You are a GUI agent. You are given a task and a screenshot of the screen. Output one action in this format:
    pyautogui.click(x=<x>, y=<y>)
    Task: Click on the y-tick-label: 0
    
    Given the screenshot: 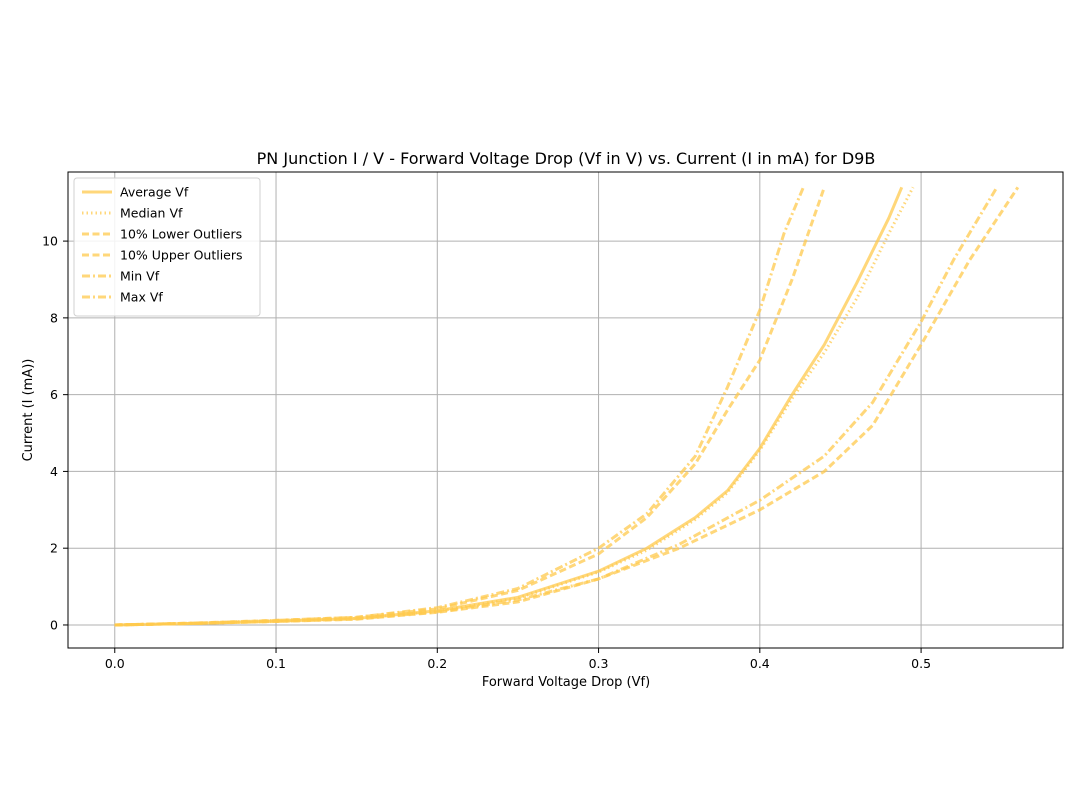 What is the action you would take?
    pyautogui.click(x=54, y=624)
    